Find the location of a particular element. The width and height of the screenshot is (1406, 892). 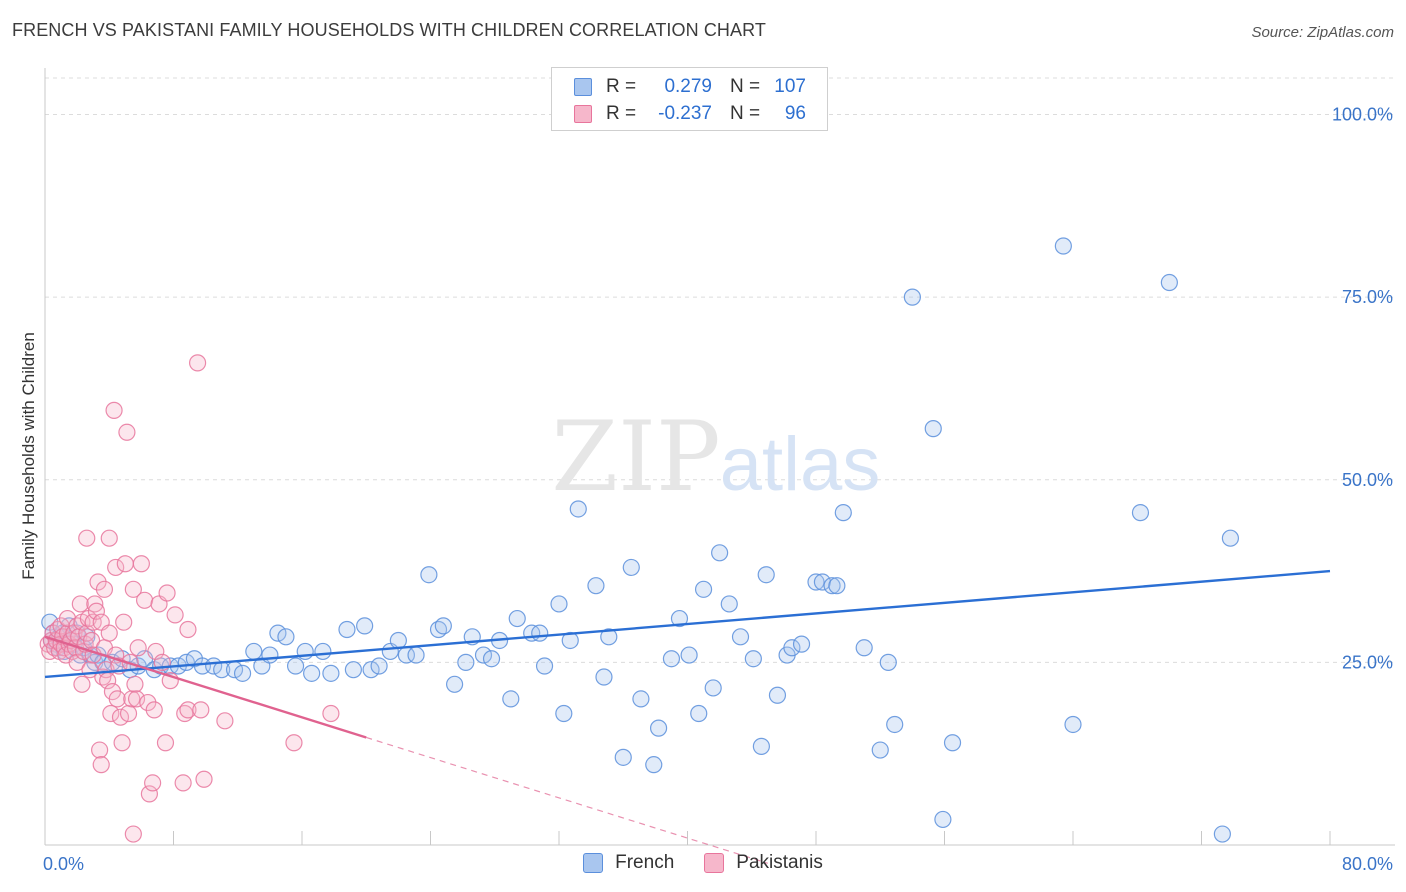

trend-line-pakistanis is located at coordinates (205, 687).